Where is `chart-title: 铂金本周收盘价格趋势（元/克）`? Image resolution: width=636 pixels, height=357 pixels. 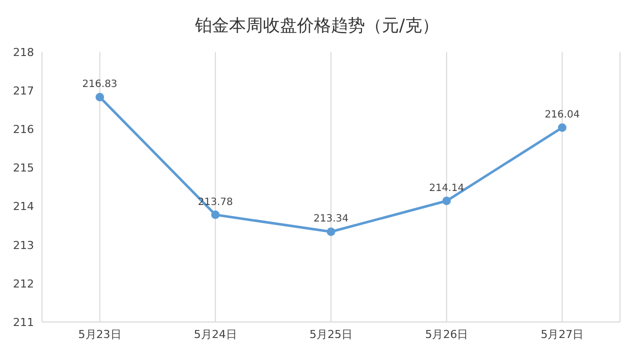
chart-title: 铂金本周收盘价格趋势（元/克） is located at coordinates (317, 26).